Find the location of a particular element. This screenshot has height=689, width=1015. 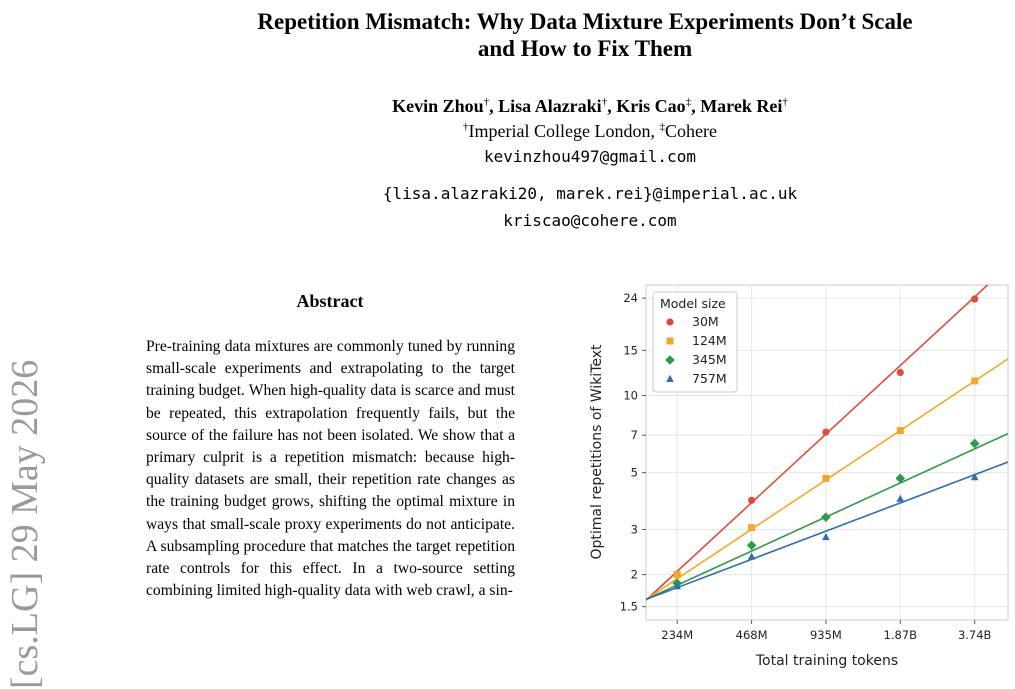

fit-line-757M is located at coordinates (827, 531).